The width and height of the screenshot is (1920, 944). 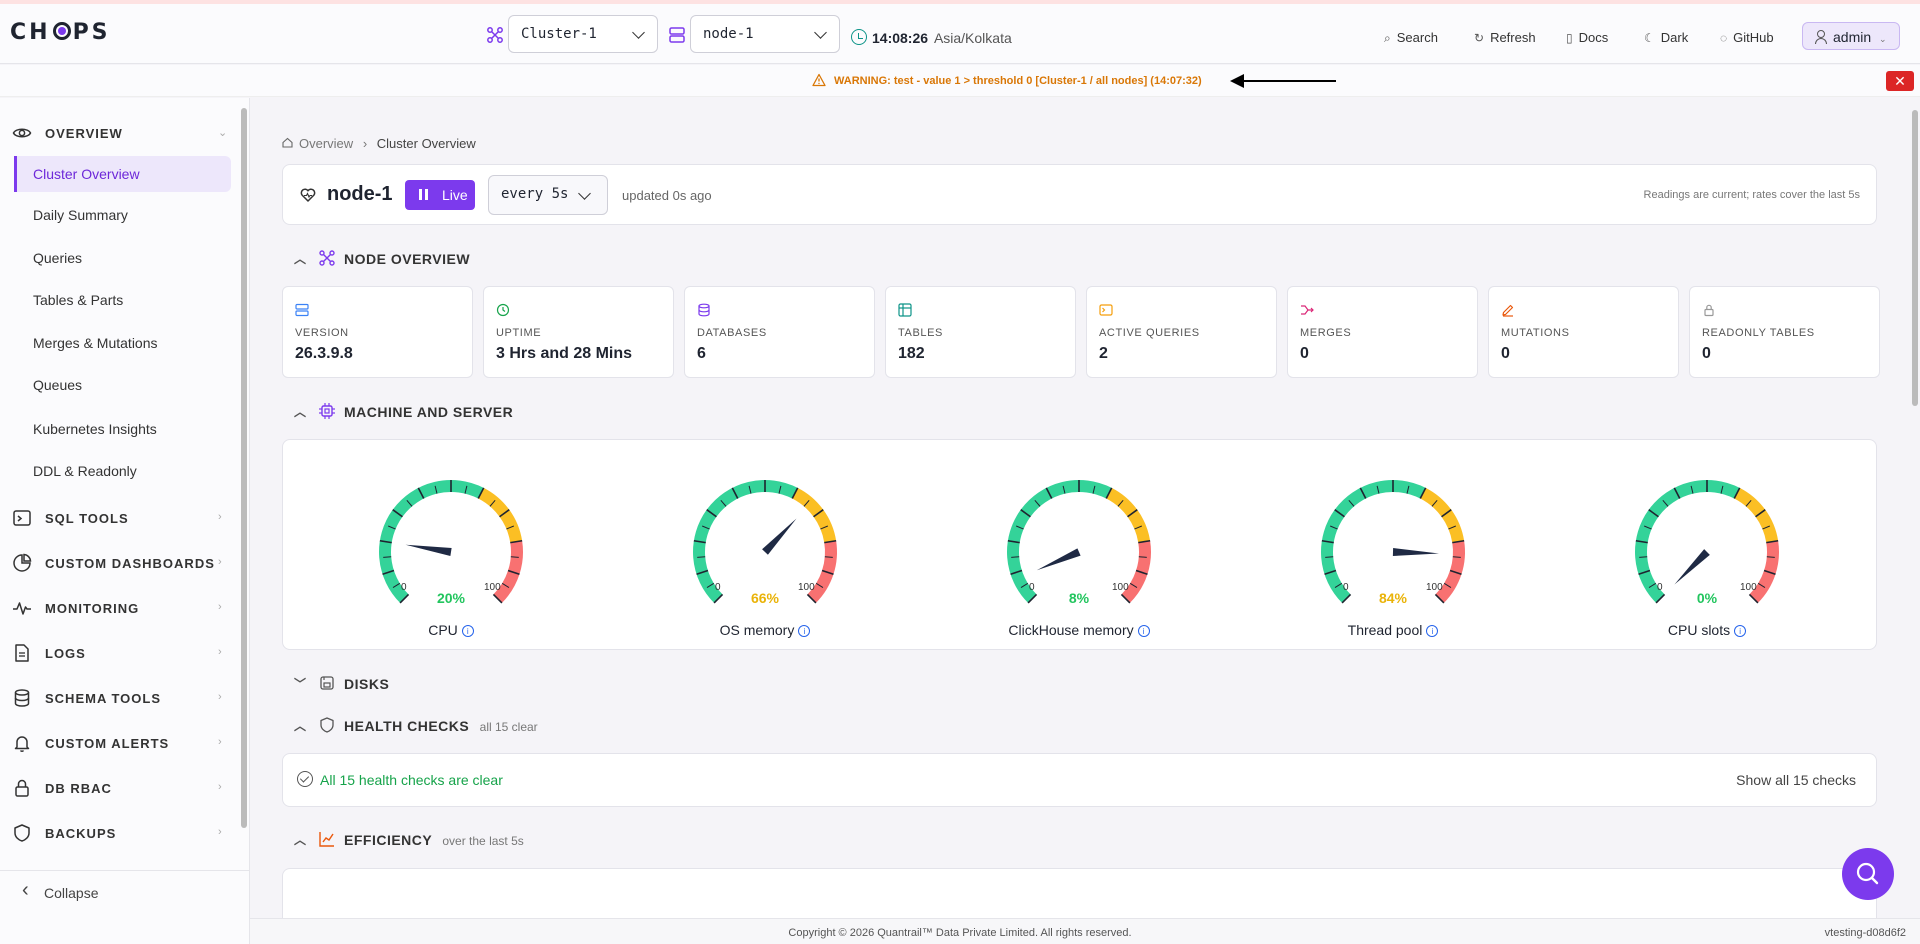 What do you see at coordinates (1747, 37) in the screenshot?
I see `github-button: ◌ GitHub` at bounding box center [1747, 37].